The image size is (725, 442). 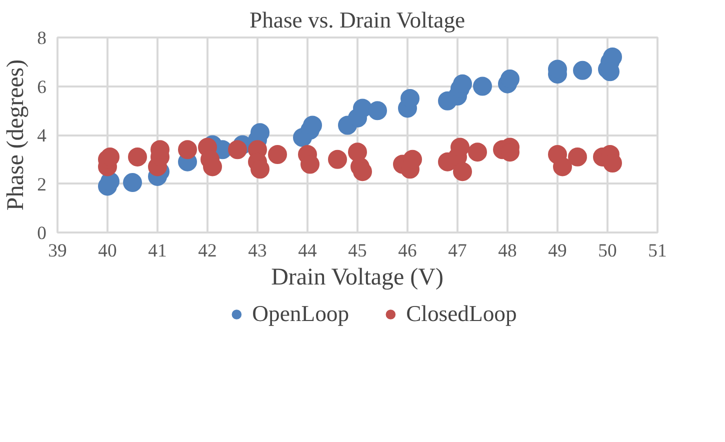 I want to click on legend-label: ClosedLoop, so click(x=461, y=314).